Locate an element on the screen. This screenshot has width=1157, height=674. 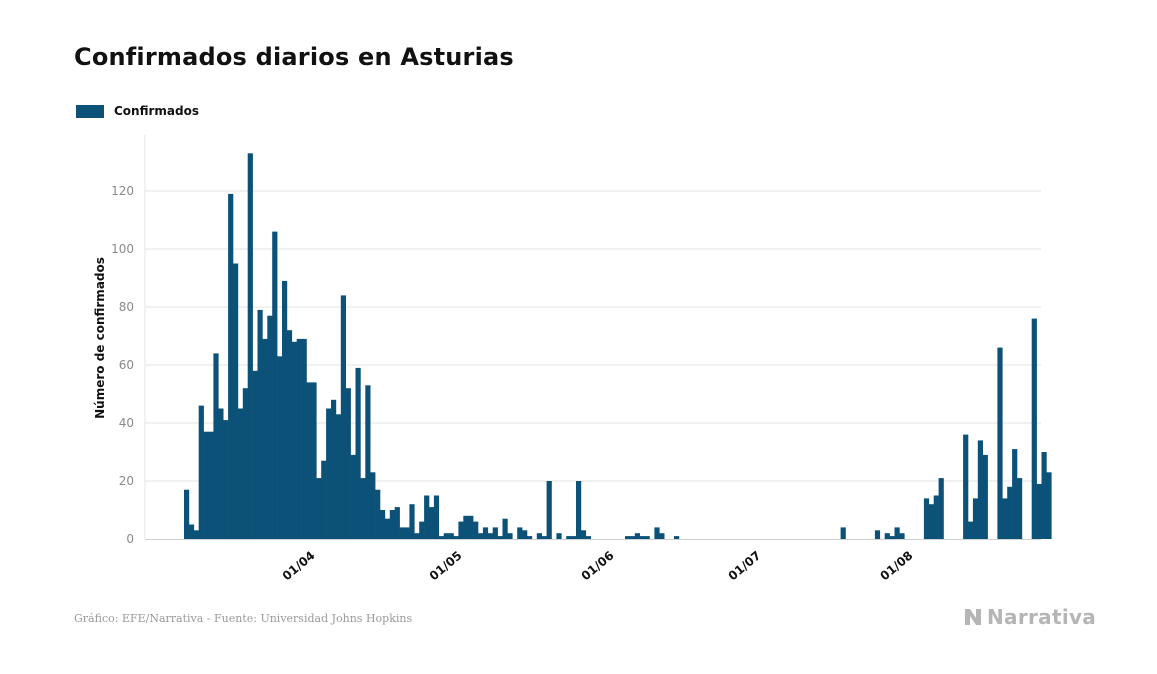
y-axis-ticks: 0 20 40 60 80 100 120 is located at coordinates (122, 365).